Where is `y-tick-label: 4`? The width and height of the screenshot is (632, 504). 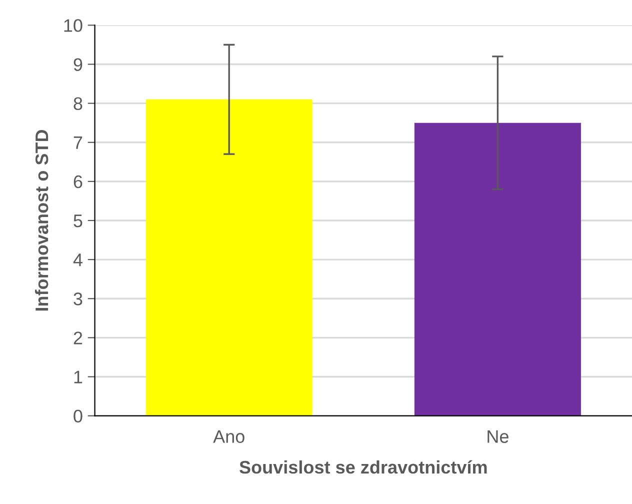 y-tick-label: 4 is located at coordinates (77, 260).